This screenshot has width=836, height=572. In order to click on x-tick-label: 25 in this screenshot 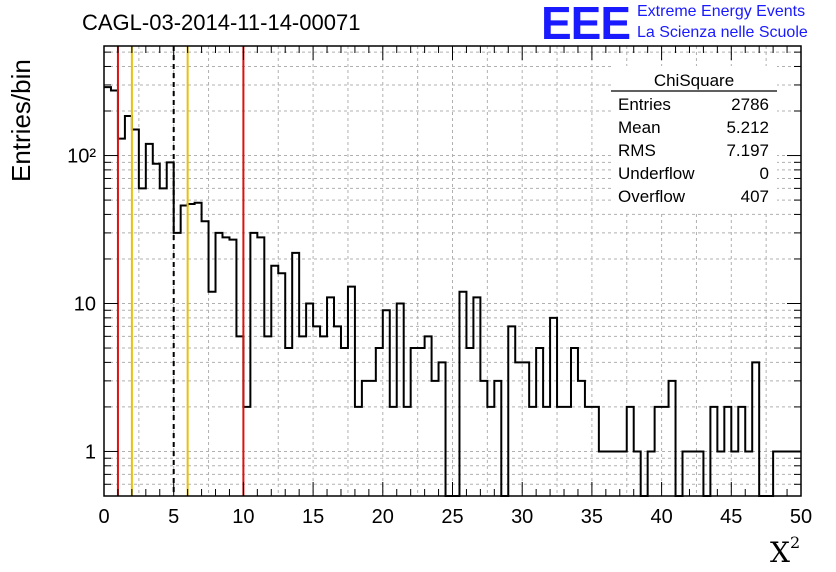, I will do `click(452, 517)`.